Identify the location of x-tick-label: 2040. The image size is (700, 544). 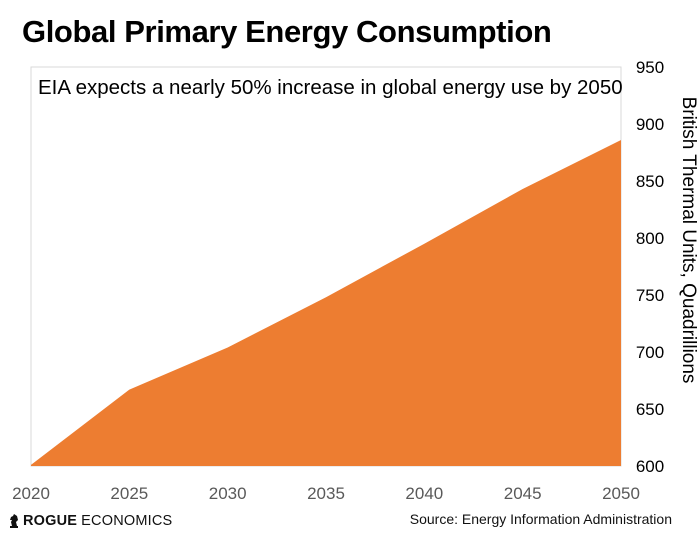
(424, 493).